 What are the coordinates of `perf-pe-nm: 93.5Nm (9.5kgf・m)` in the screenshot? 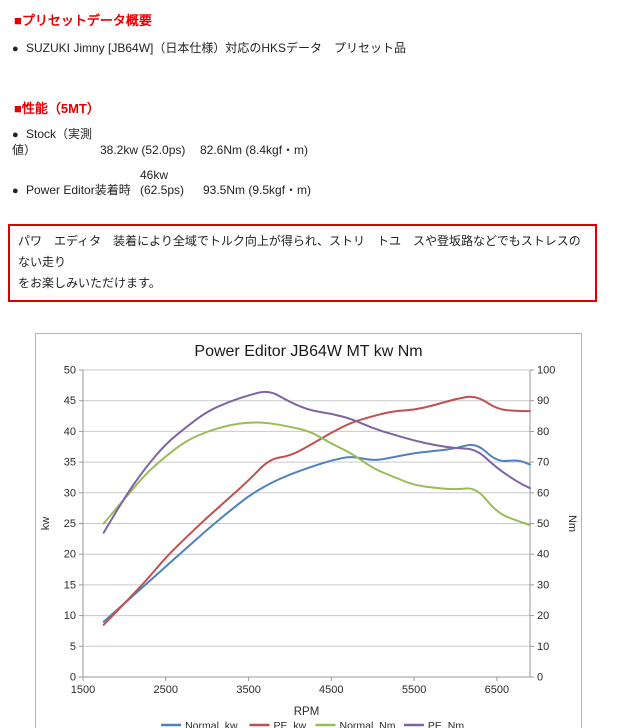 It's located at (257, 190).